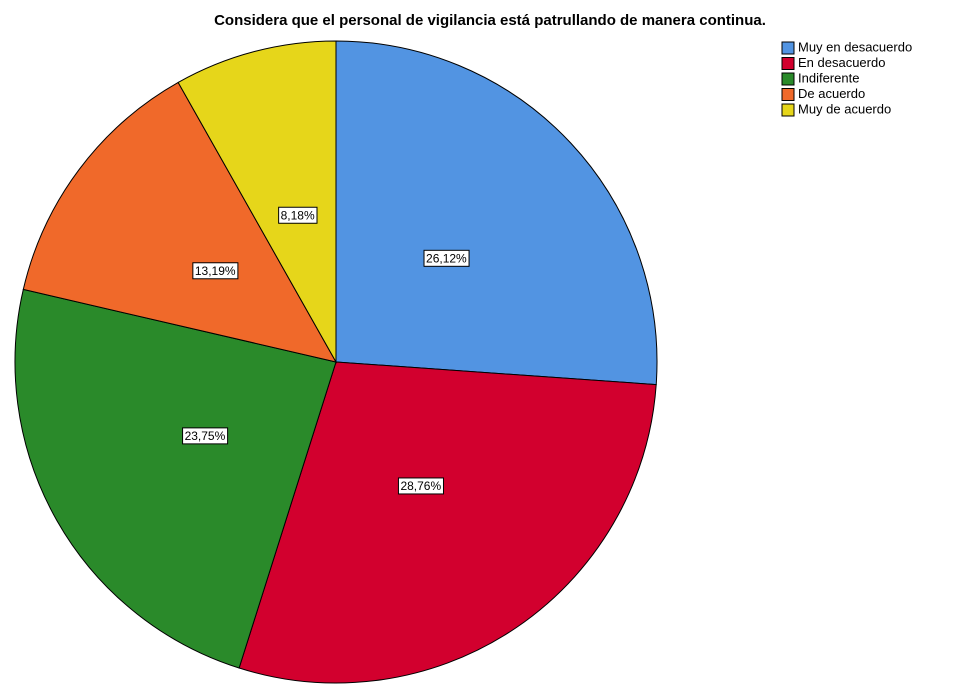 The width and height of the screenshot is (965, 684). Describe the element at coordinates (828, 77) in the screenshot. I see `legend-label: Indiferente` at that location.